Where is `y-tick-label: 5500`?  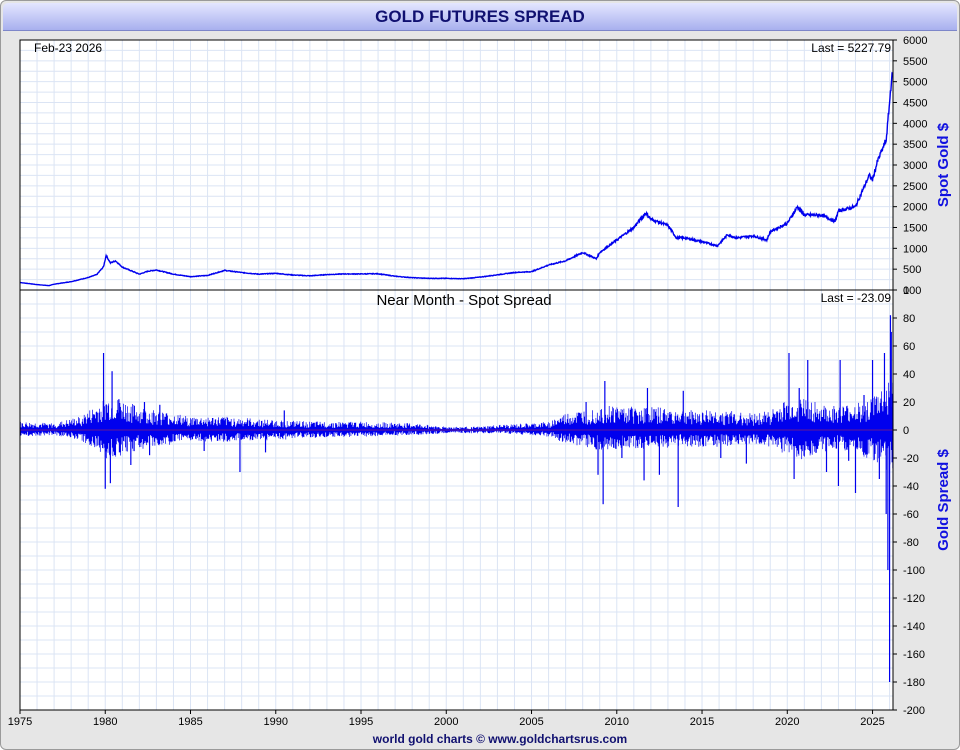
y-tick-label: 5500 is located at coordinates (915, 62).